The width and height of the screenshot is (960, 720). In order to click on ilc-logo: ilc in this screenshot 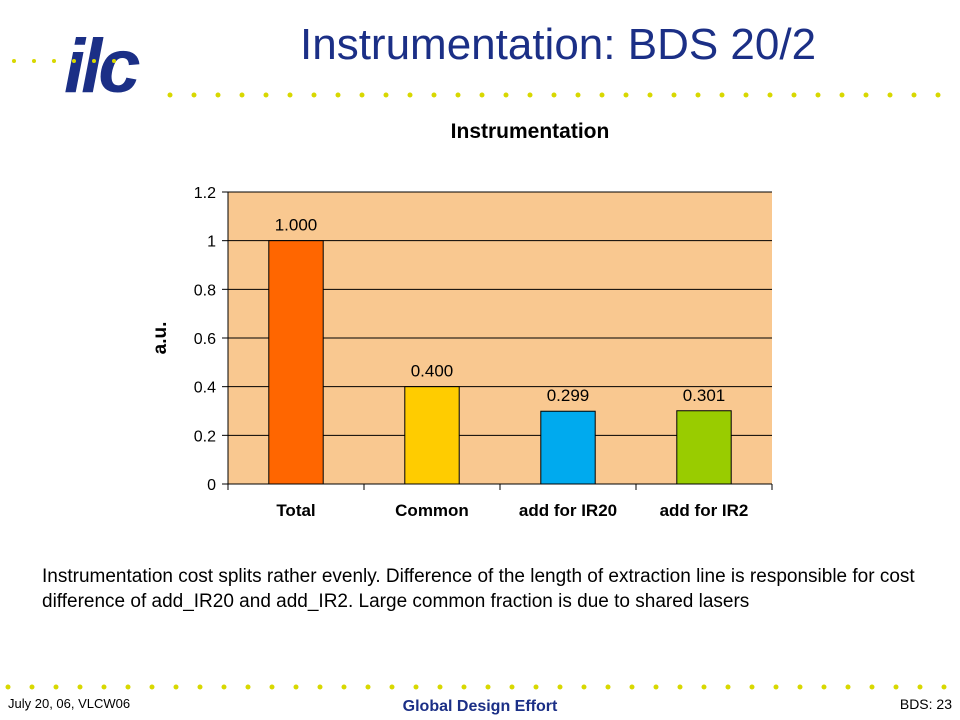, I will do `click(104, 63)`.